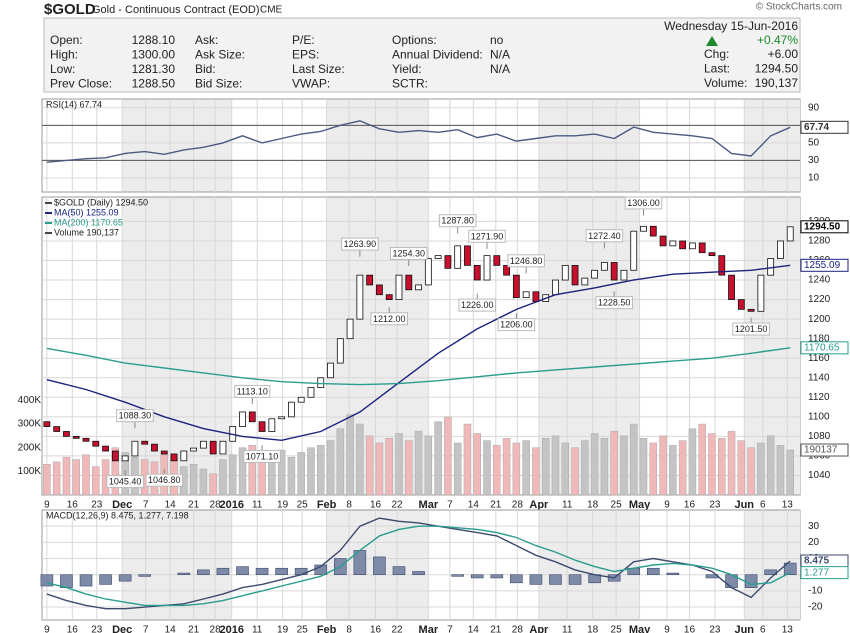  What do you see at coordinates (815, 607) in the screenshot?
I see `y-tick-label: -20` at bounding box center [815, 607].